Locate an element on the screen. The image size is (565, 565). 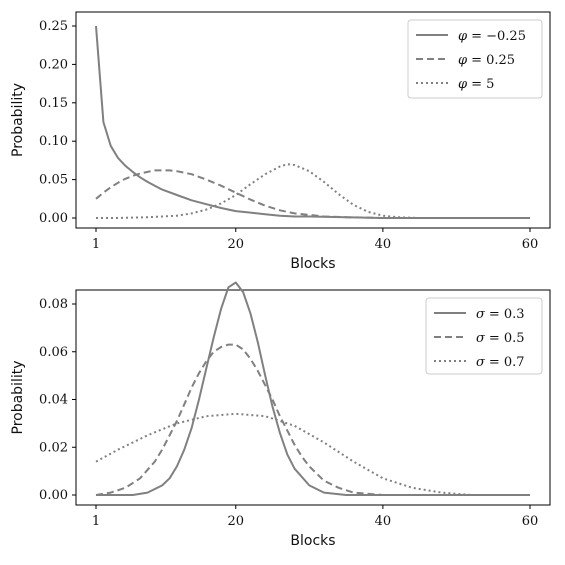
legend-value: = 0.3 is located at coordinates (507, 314).